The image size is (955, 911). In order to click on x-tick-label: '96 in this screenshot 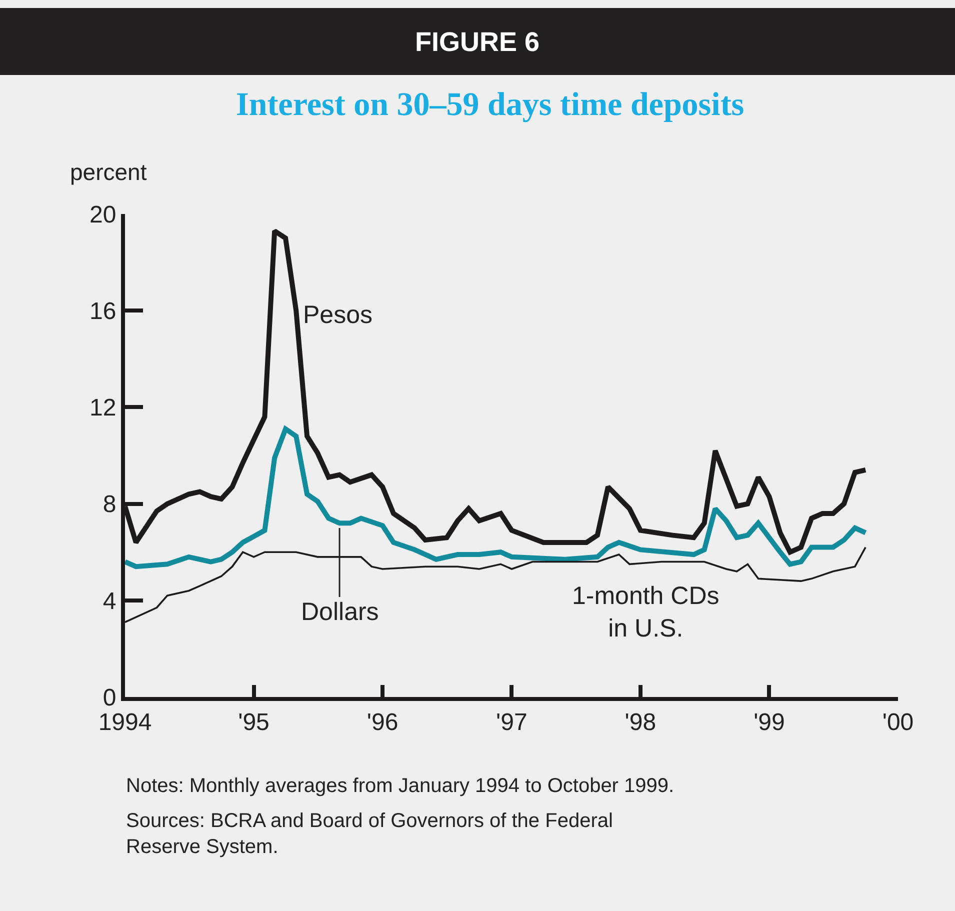, I will do `click(382, 722)`.